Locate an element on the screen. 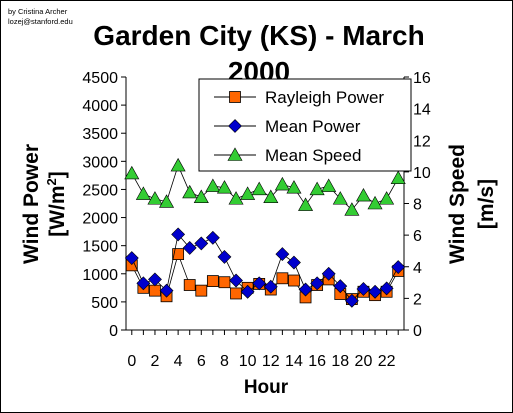  y-axis-left-unit-prefix: [W/m is located at coordinates (57, 210).